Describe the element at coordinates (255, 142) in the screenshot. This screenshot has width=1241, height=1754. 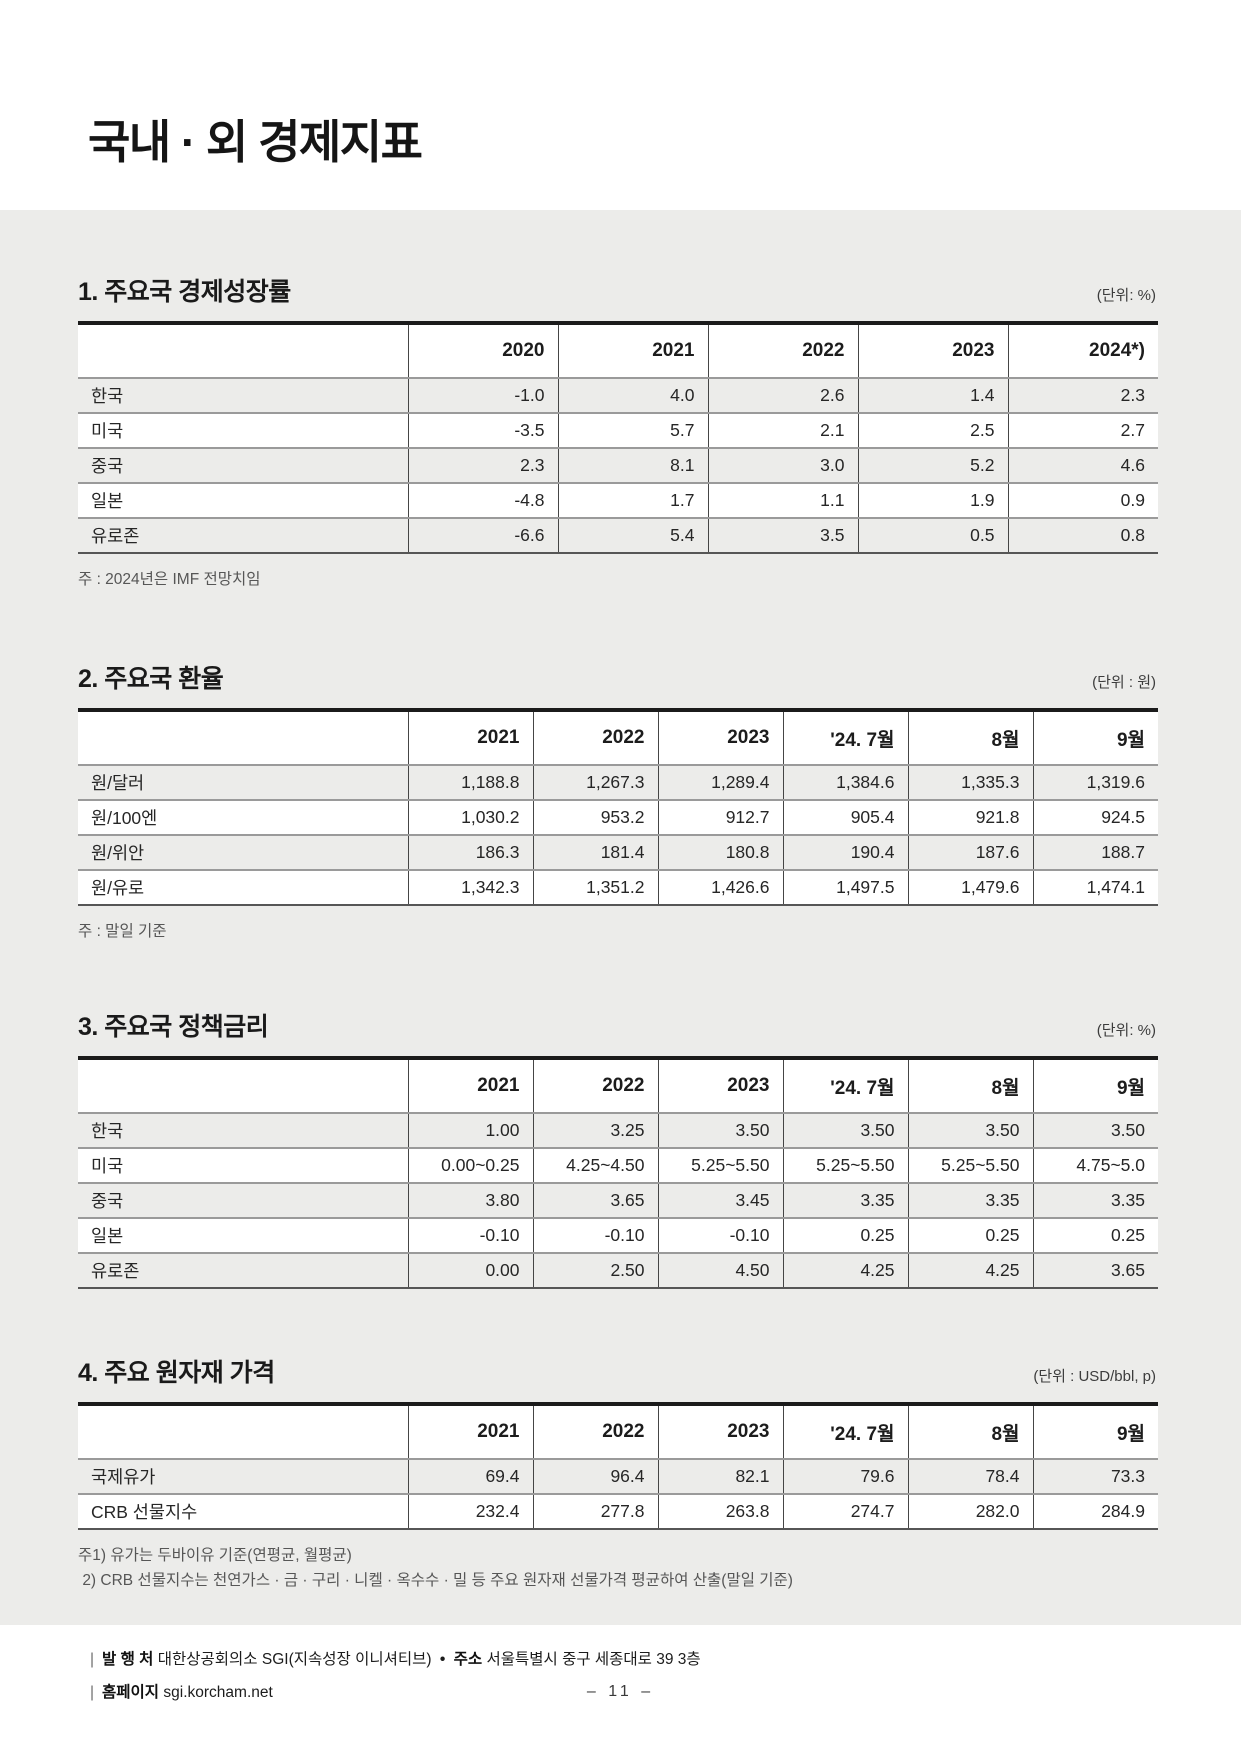
I see `page-title: 국내 · 외 경제지표` at that location.